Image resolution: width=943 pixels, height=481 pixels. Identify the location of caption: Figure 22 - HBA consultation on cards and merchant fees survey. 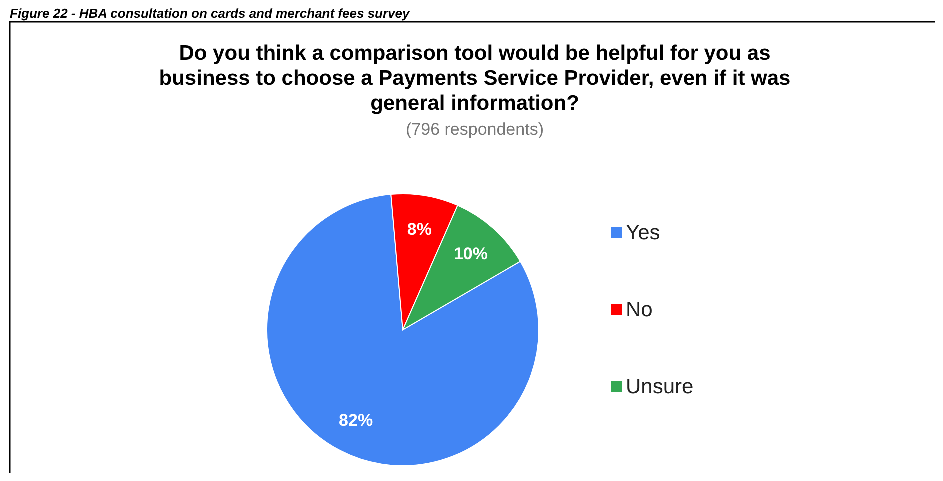
(210, 13).